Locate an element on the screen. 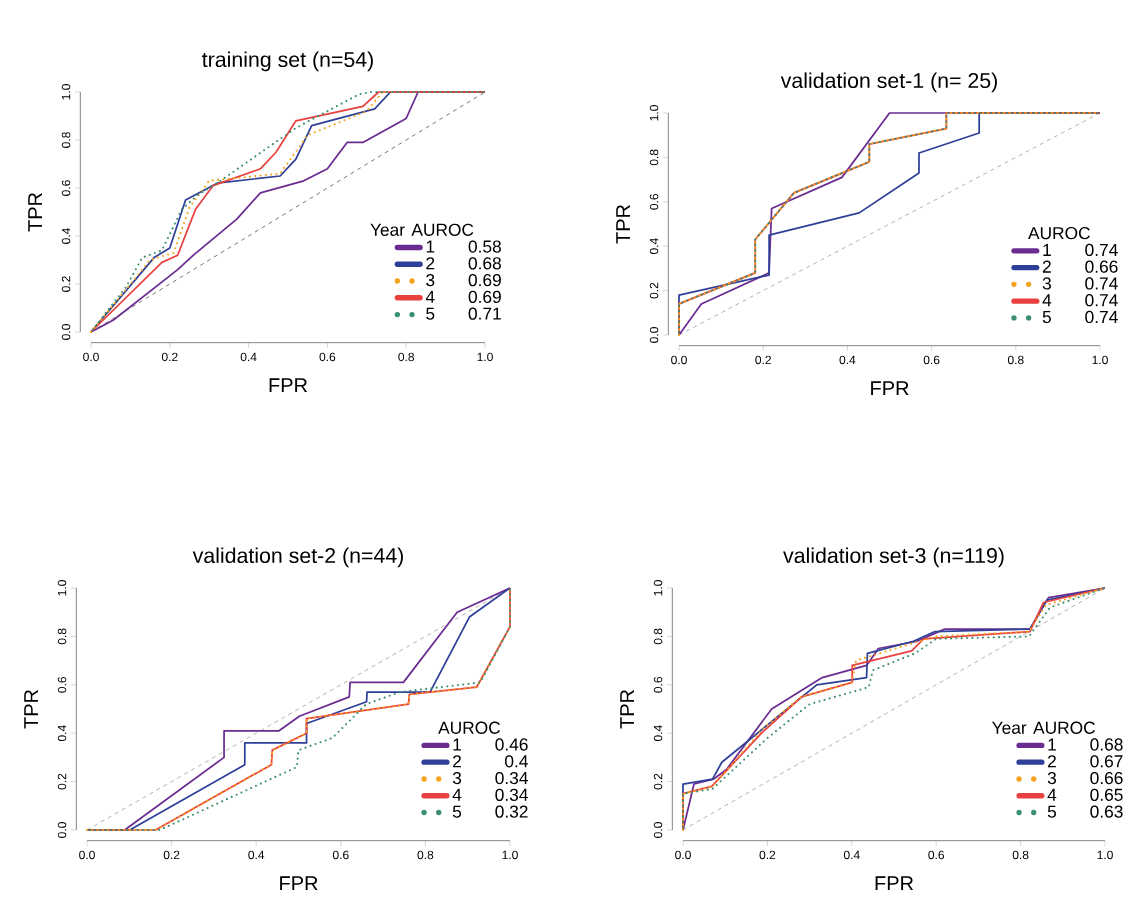 The width and height of the screenshot is (1131, 911). annotation: 0.58 is located at coordinates (484, 246).